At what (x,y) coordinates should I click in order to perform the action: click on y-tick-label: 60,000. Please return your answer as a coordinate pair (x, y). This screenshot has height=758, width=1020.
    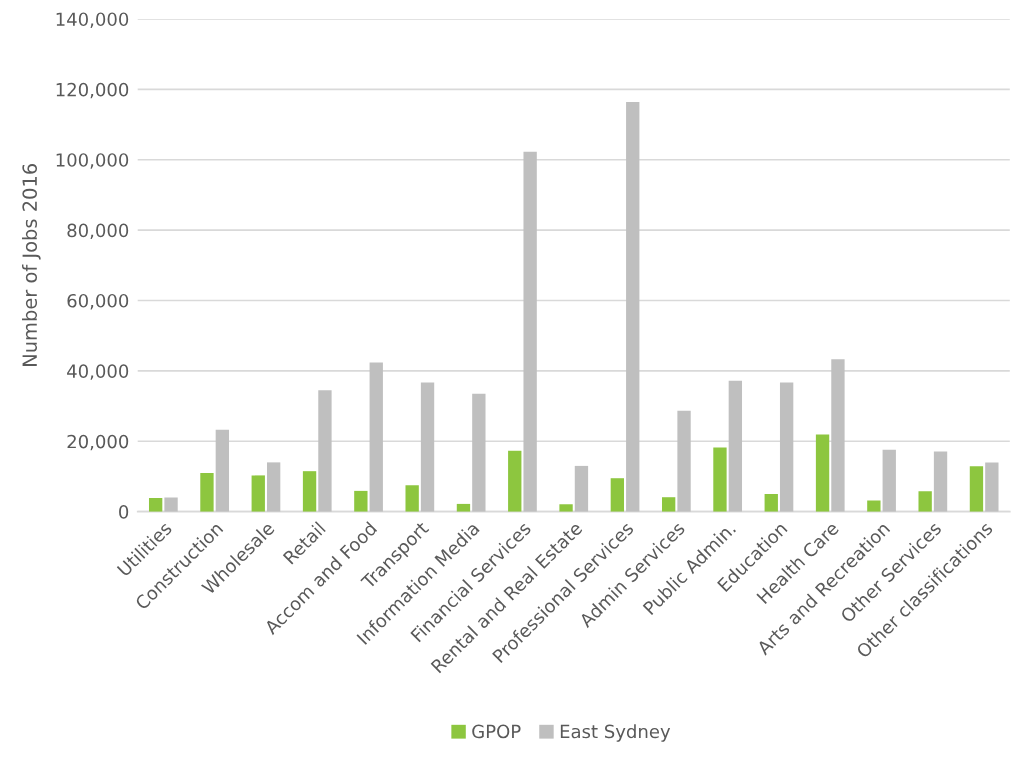
    Looking at the image, I should click on (98, 301).